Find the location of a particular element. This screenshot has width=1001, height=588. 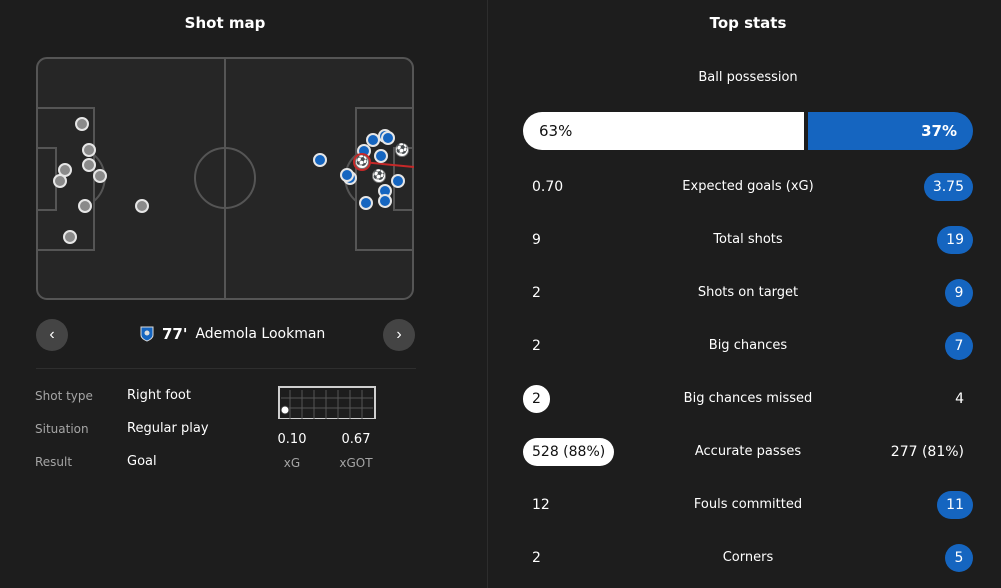

chevron-left-icon: ‹ is located at coordinates (52, 334).